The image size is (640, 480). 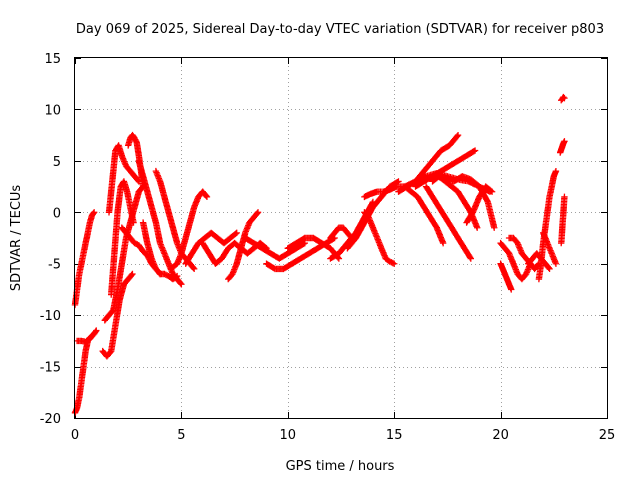 I want to click on y-tick-label: 5, so click(x=57, y=162).